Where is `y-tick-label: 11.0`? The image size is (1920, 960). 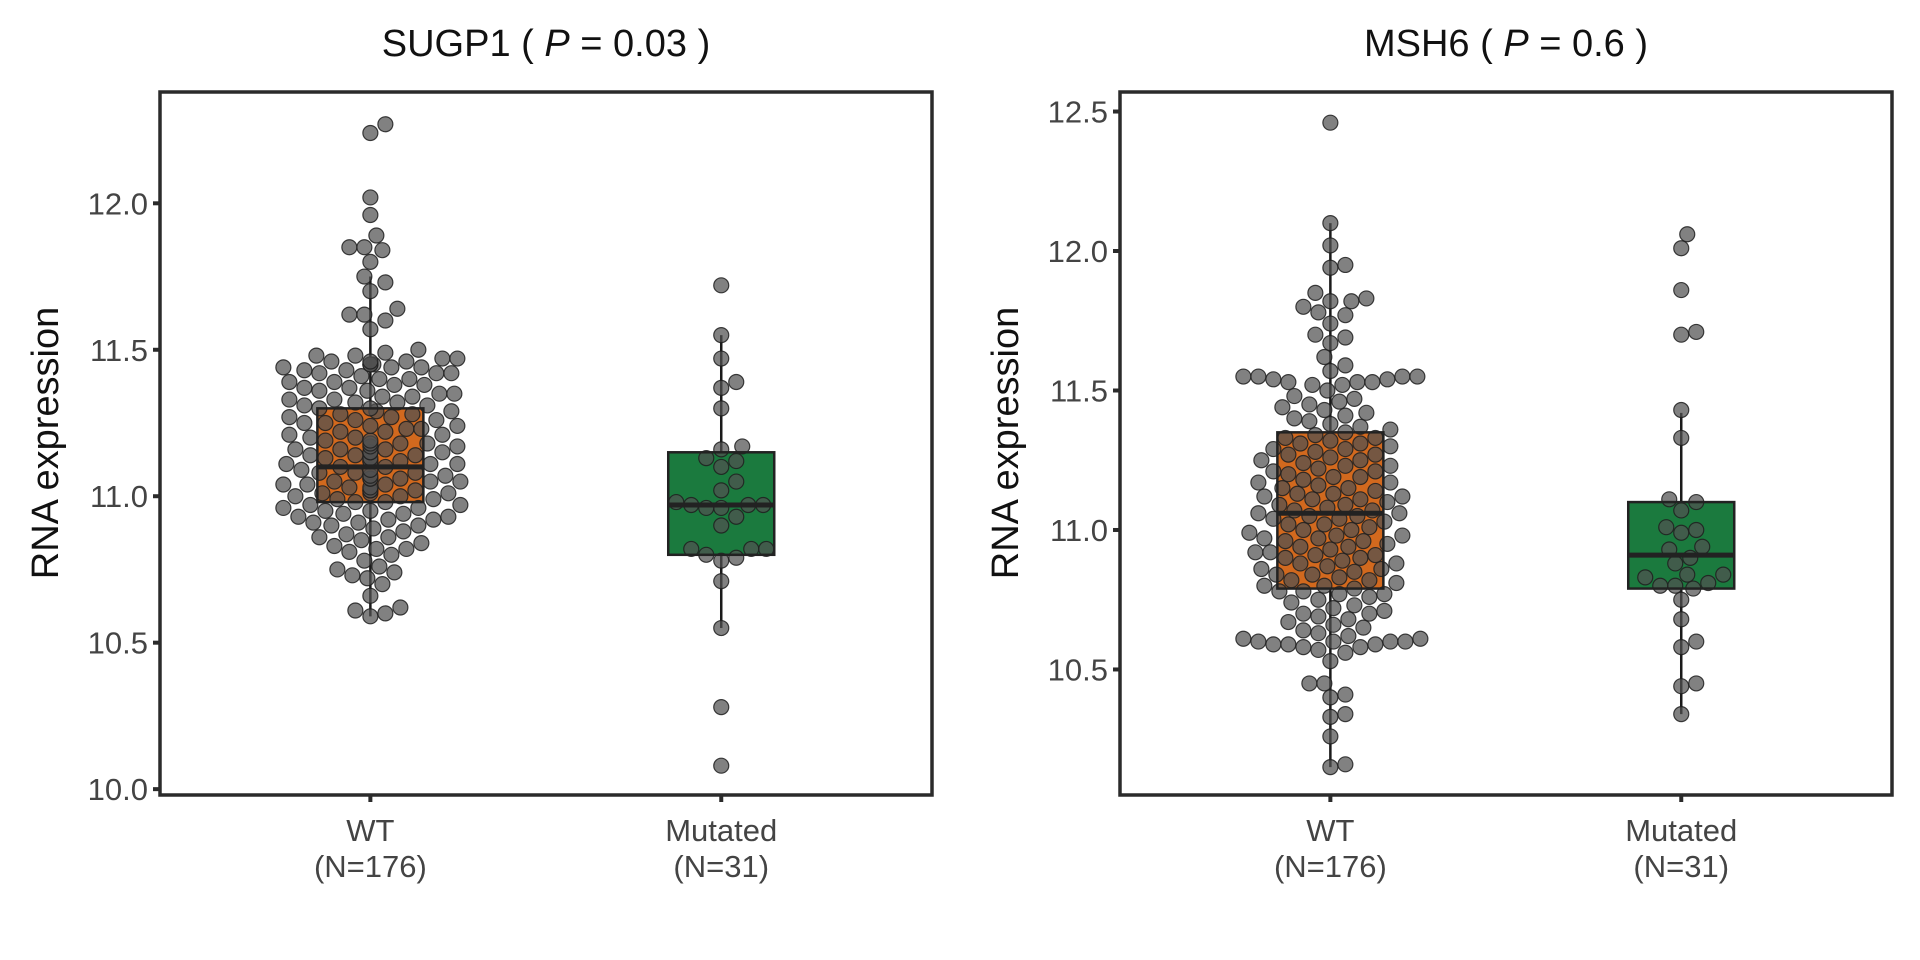 y-tick-label: 11.0 is located at coordinates (1079, 530).